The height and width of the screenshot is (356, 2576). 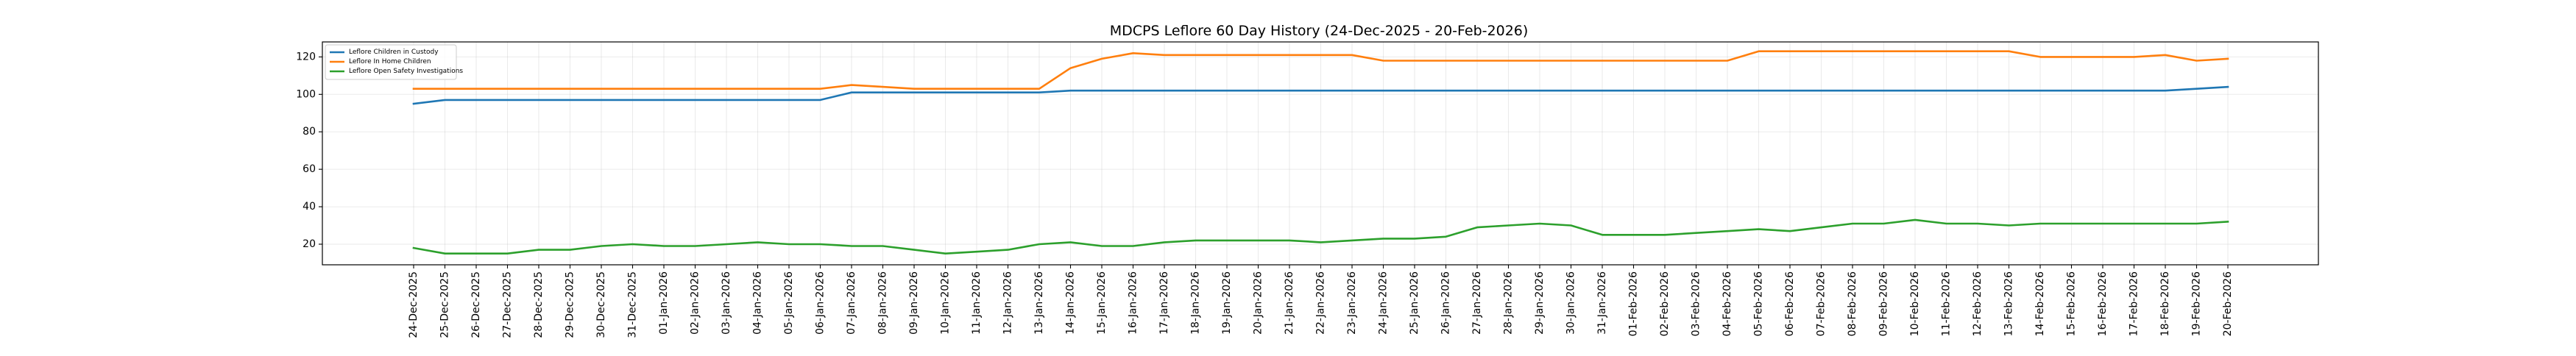 I want to click on x-tick-label: 05-Jan-2026, so click(x=789, y=303).